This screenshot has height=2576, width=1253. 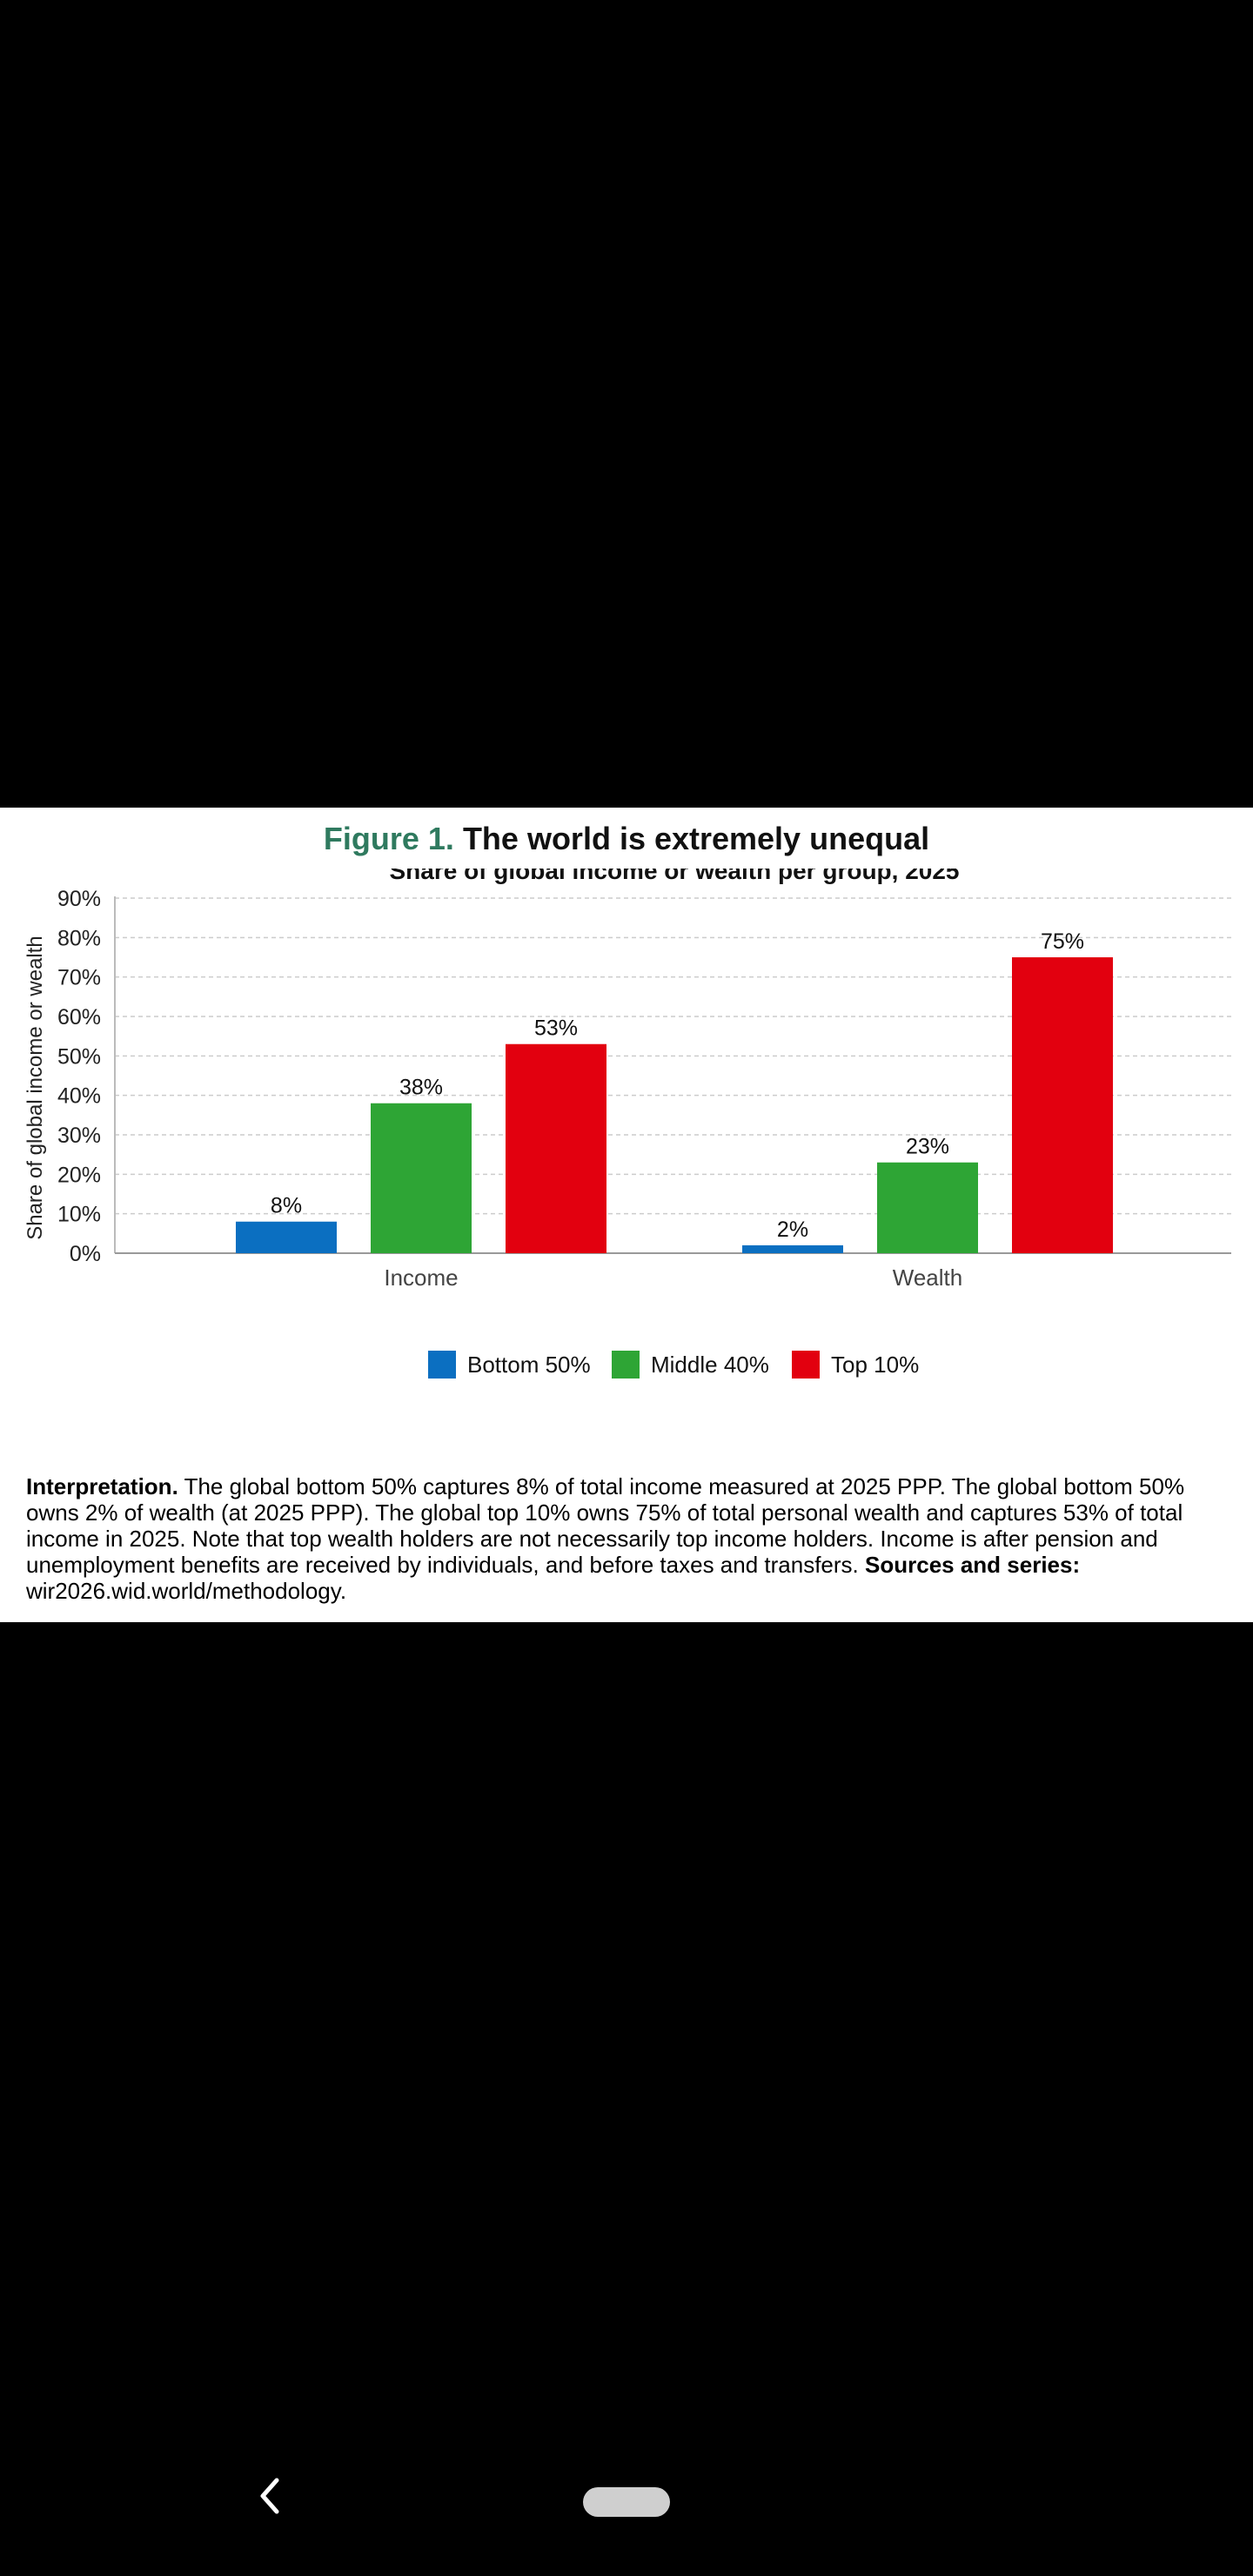 What do you see at coordinates (35, 1088) in the screenshot?
I see `y-axis-label: Share of global income or wealth` at bounding box center [35, 1088].